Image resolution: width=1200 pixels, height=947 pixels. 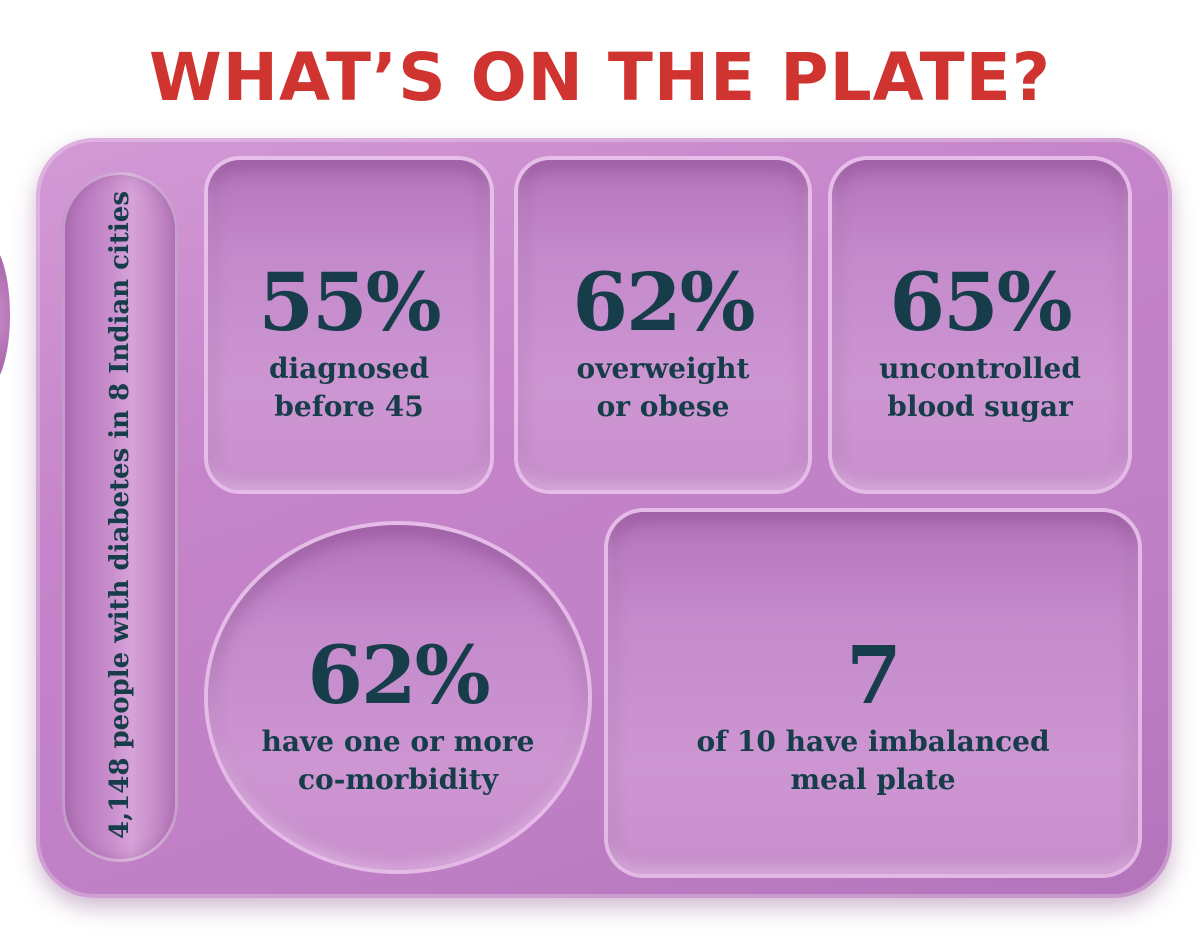 I want to click on stat-description-line: have one or more, so click(x=398, y=741).